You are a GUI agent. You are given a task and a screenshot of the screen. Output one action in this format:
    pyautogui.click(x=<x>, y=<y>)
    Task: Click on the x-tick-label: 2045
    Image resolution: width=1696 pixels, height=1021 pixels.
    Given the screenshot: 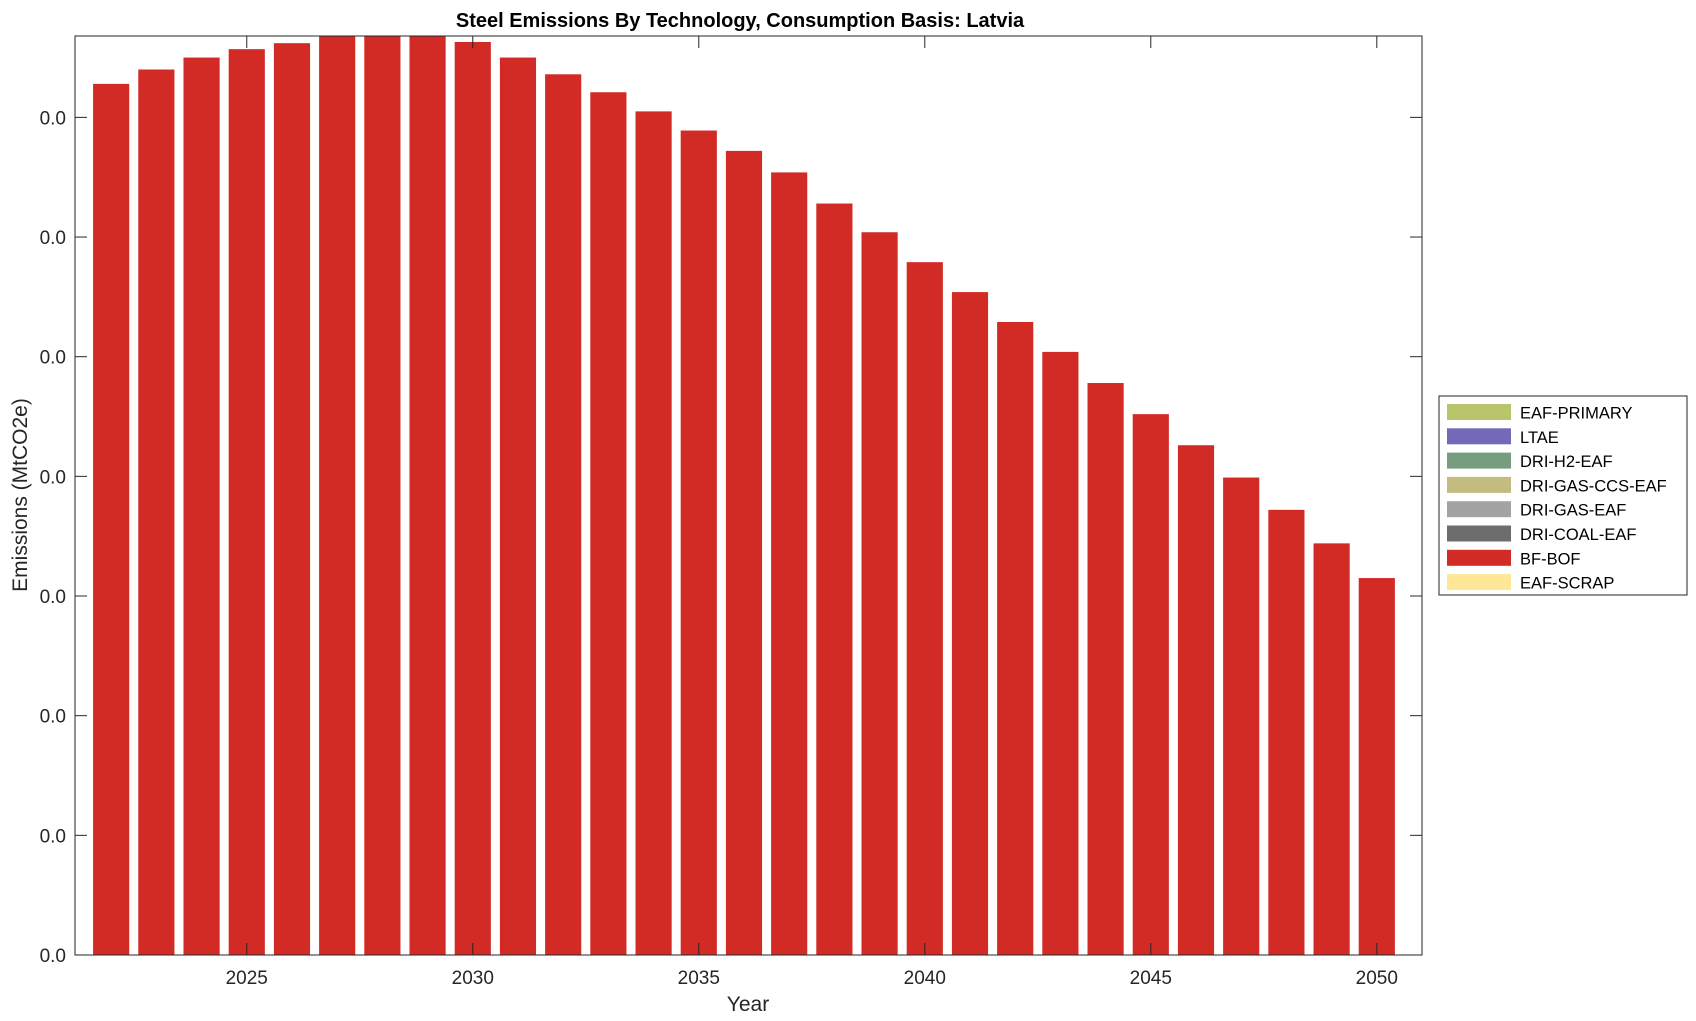 What is the action you would take?
    pyautogui.click(x=1151, y=978)
    